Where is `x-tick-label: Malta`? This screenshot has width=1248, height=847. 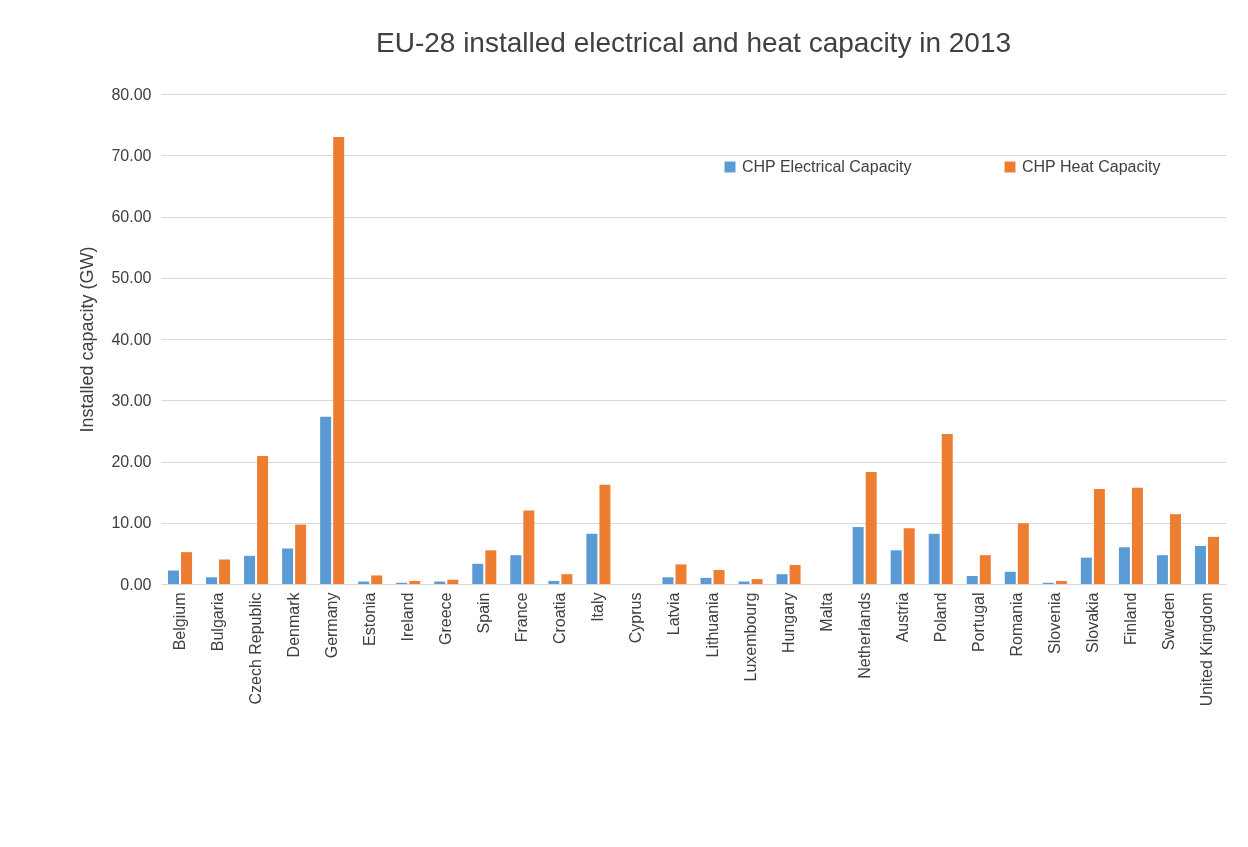 x-tick-label: Malta is located at coordinates (826, 612).